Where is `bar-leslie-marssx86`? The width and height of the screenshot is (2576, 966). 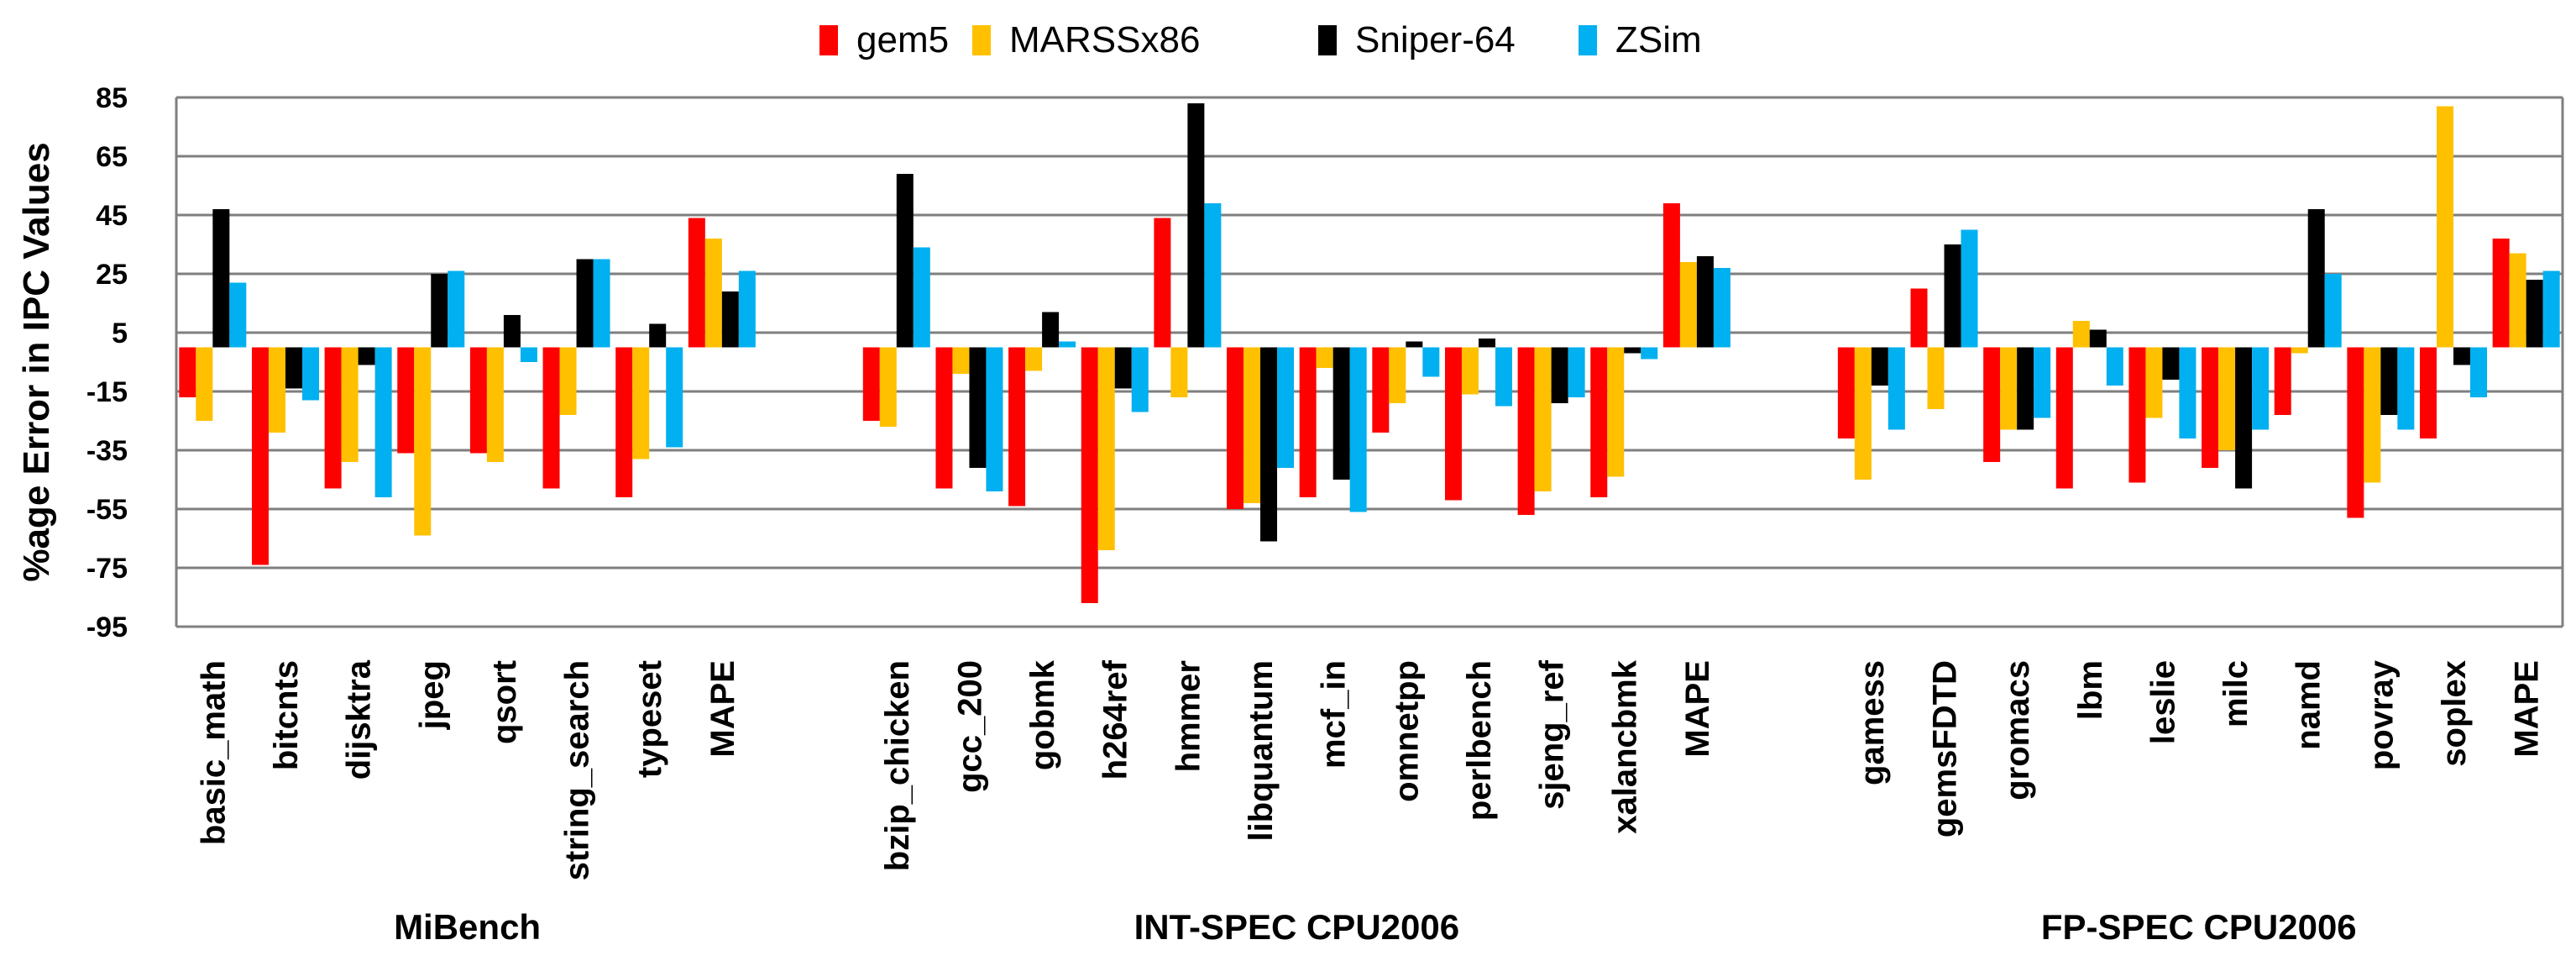 bar-leslie-marssx86 is located at coordinates (2154, 382).